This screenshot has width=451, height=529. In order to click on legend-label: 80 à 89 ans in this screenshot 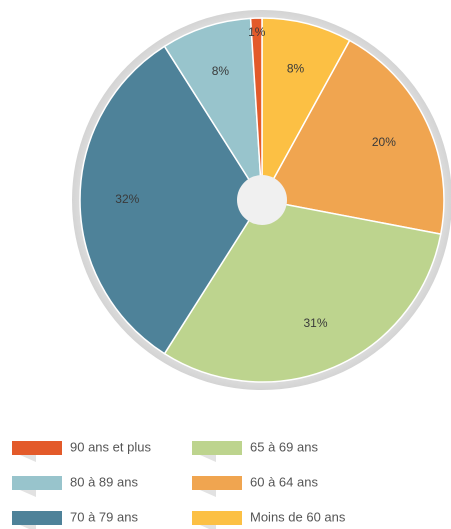, I will do `click(104, 481)`.